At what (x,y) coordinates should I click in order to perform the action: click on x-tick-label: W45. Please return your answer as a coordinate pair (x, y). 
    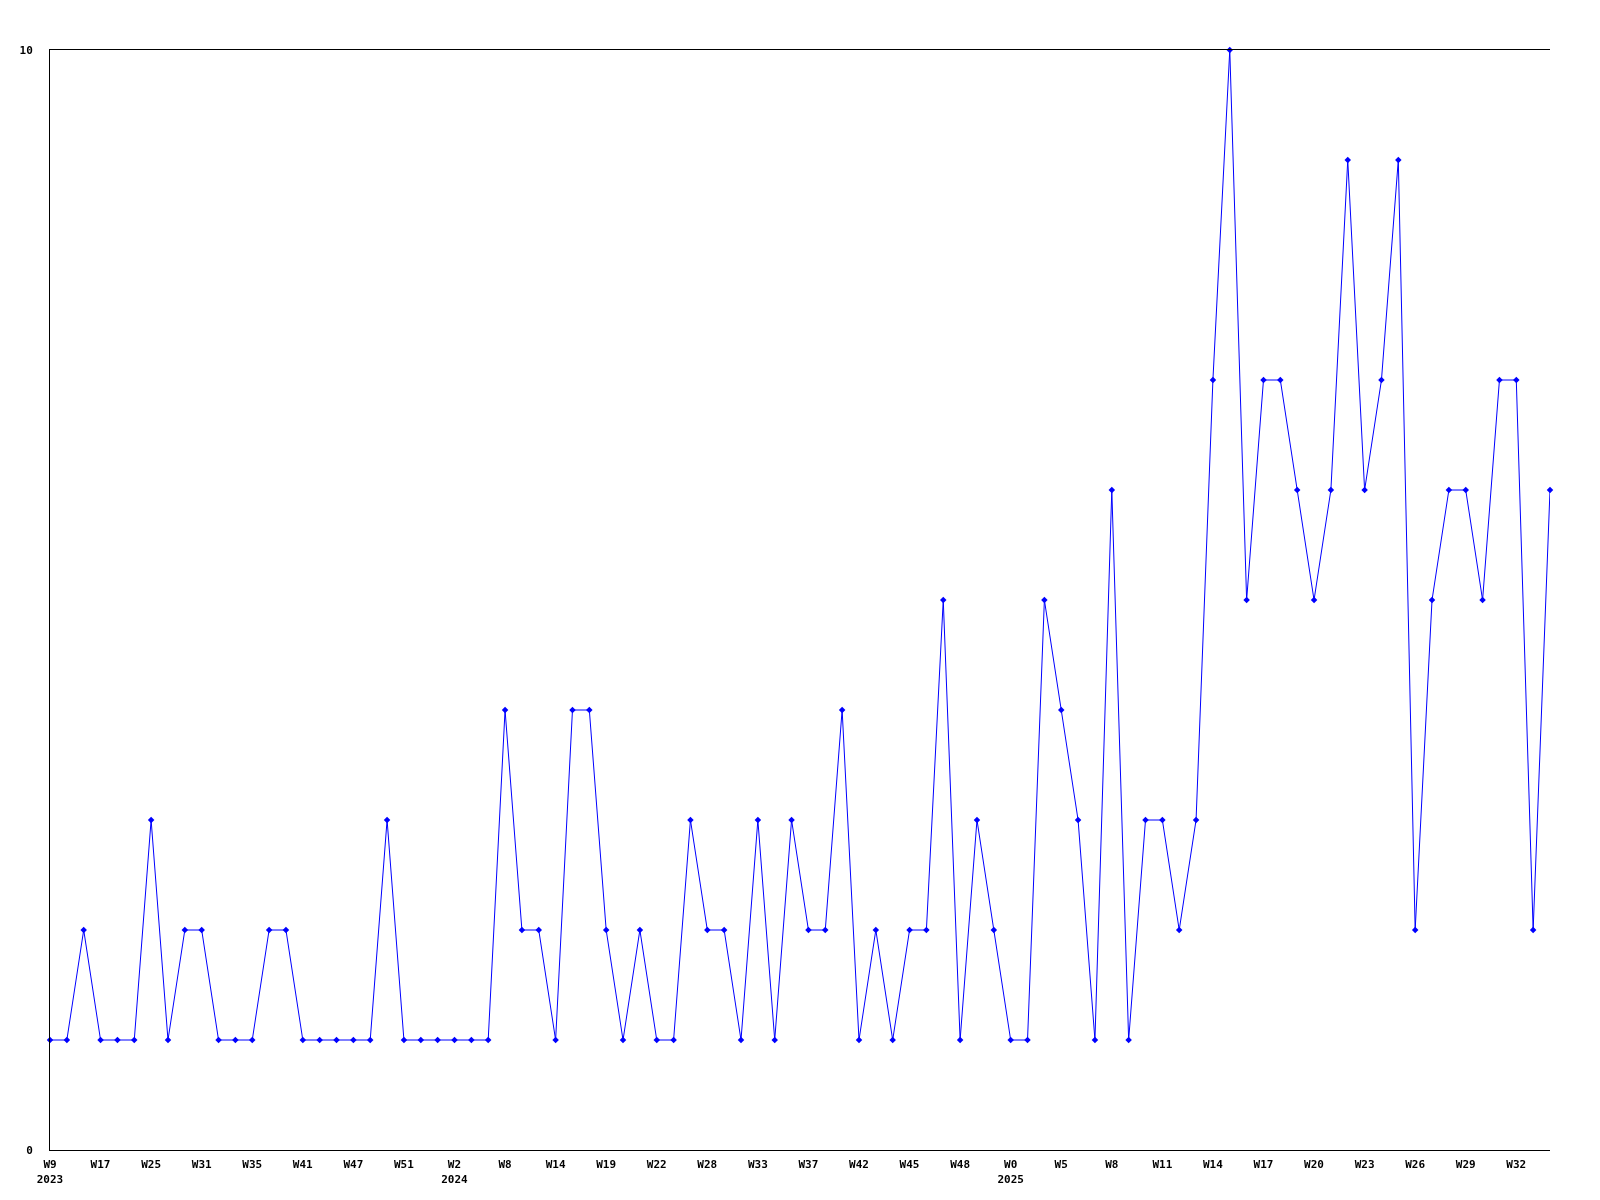
    Looking at the image, I should click on (909, 1165).